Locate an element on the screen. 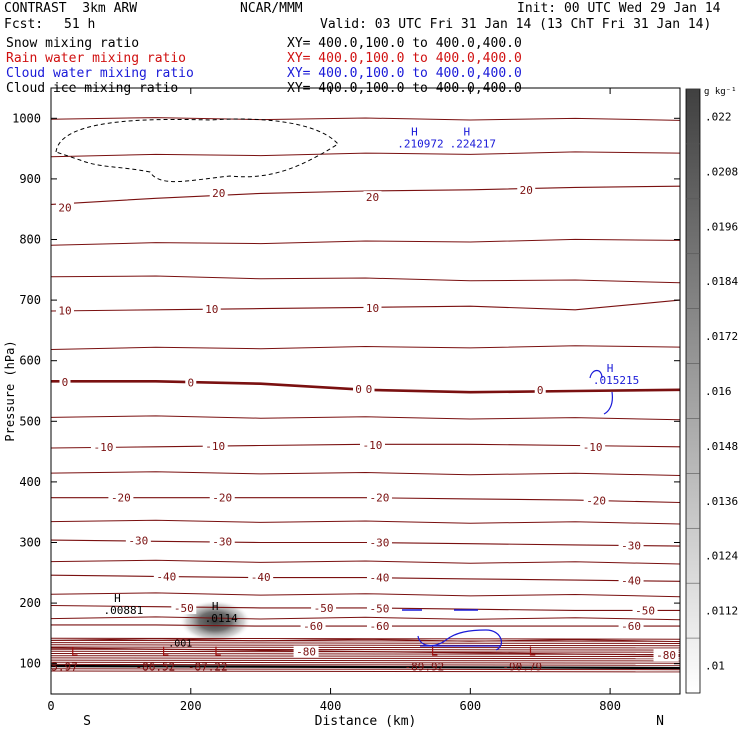 This screenshot has height=740, width=740. forecast-label: Fcst: is located at coordinates (24, 24).